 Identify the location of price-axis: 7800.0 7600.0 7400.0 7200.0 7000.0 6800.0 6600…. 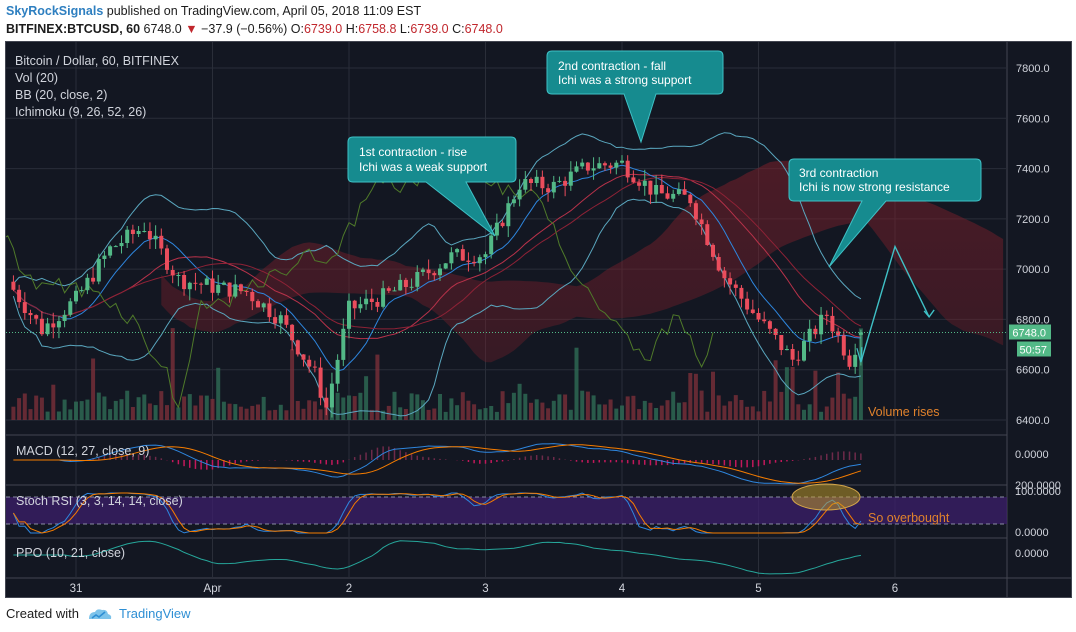
(1033, 245).